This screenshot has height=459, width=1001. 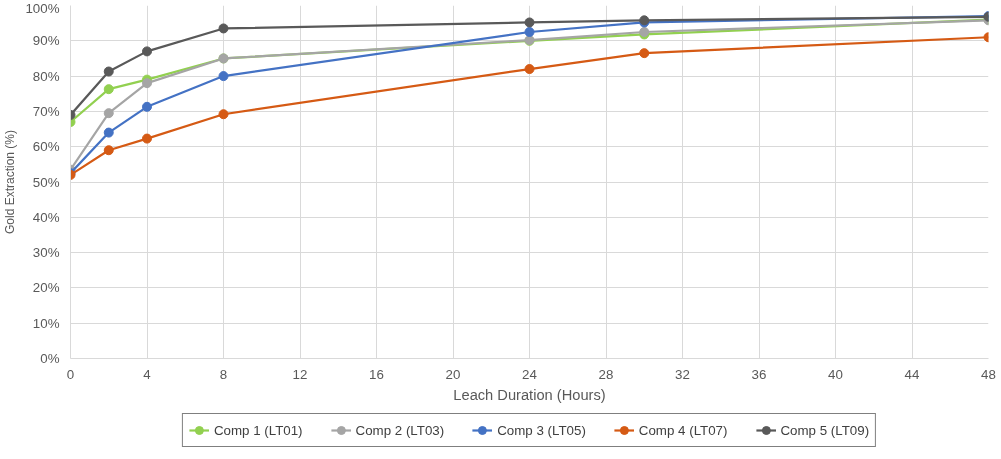 I want to click on y-tick-label: 70%, so click(x=46, y=111).